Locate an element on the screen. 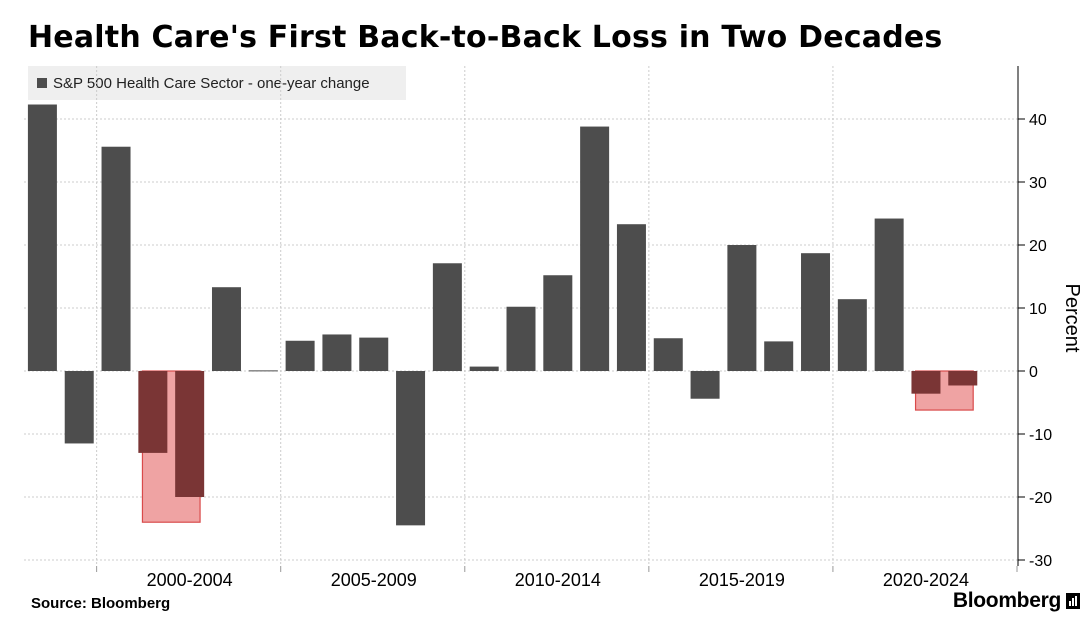  bar-2000 is located at coordinates (116, 258).